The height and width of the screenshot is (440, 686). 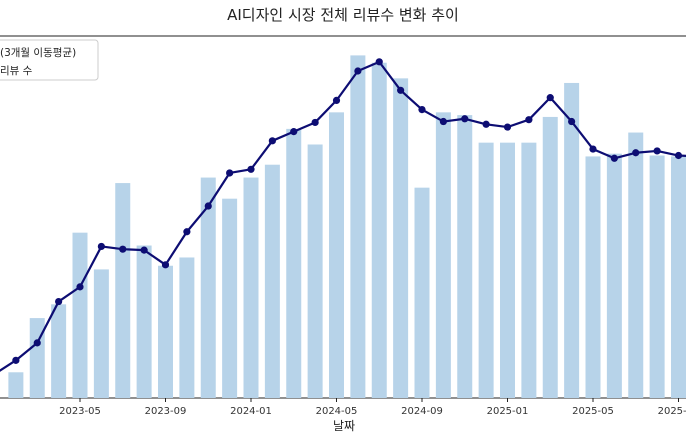 What do you see at coordinates (422, 411) in the screenshot?
I see `x-tick-label: 2024-09` at bounding box center [422, 411].